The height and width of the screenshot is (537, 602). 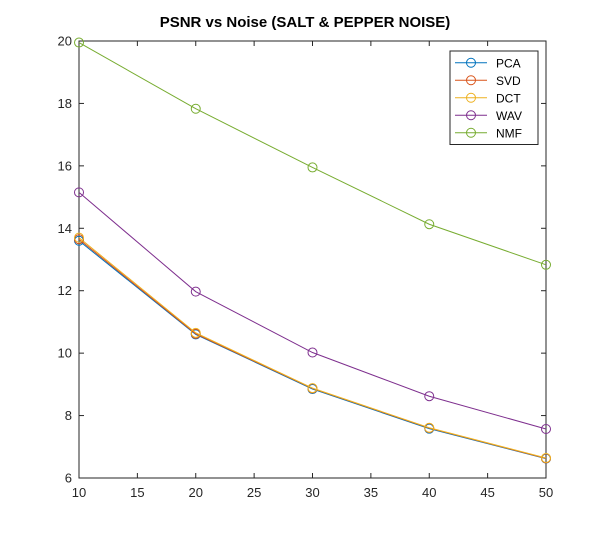 What do you see at coordinates (508, 98) in the screenshot?
I see `legend-label-dct: DCT` at bounding box center [508, 98].